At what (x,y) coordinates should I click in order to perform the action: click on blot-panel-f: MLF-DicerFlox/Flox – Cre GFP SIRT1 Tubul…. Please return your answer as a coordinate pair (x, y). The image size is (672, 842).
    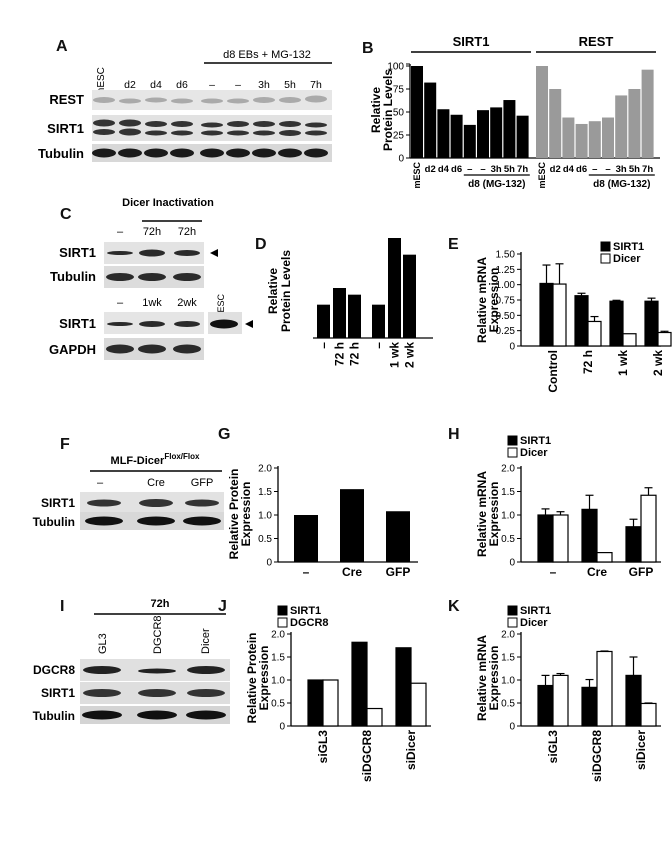
    Looking at the image, I should click on (128, 491).